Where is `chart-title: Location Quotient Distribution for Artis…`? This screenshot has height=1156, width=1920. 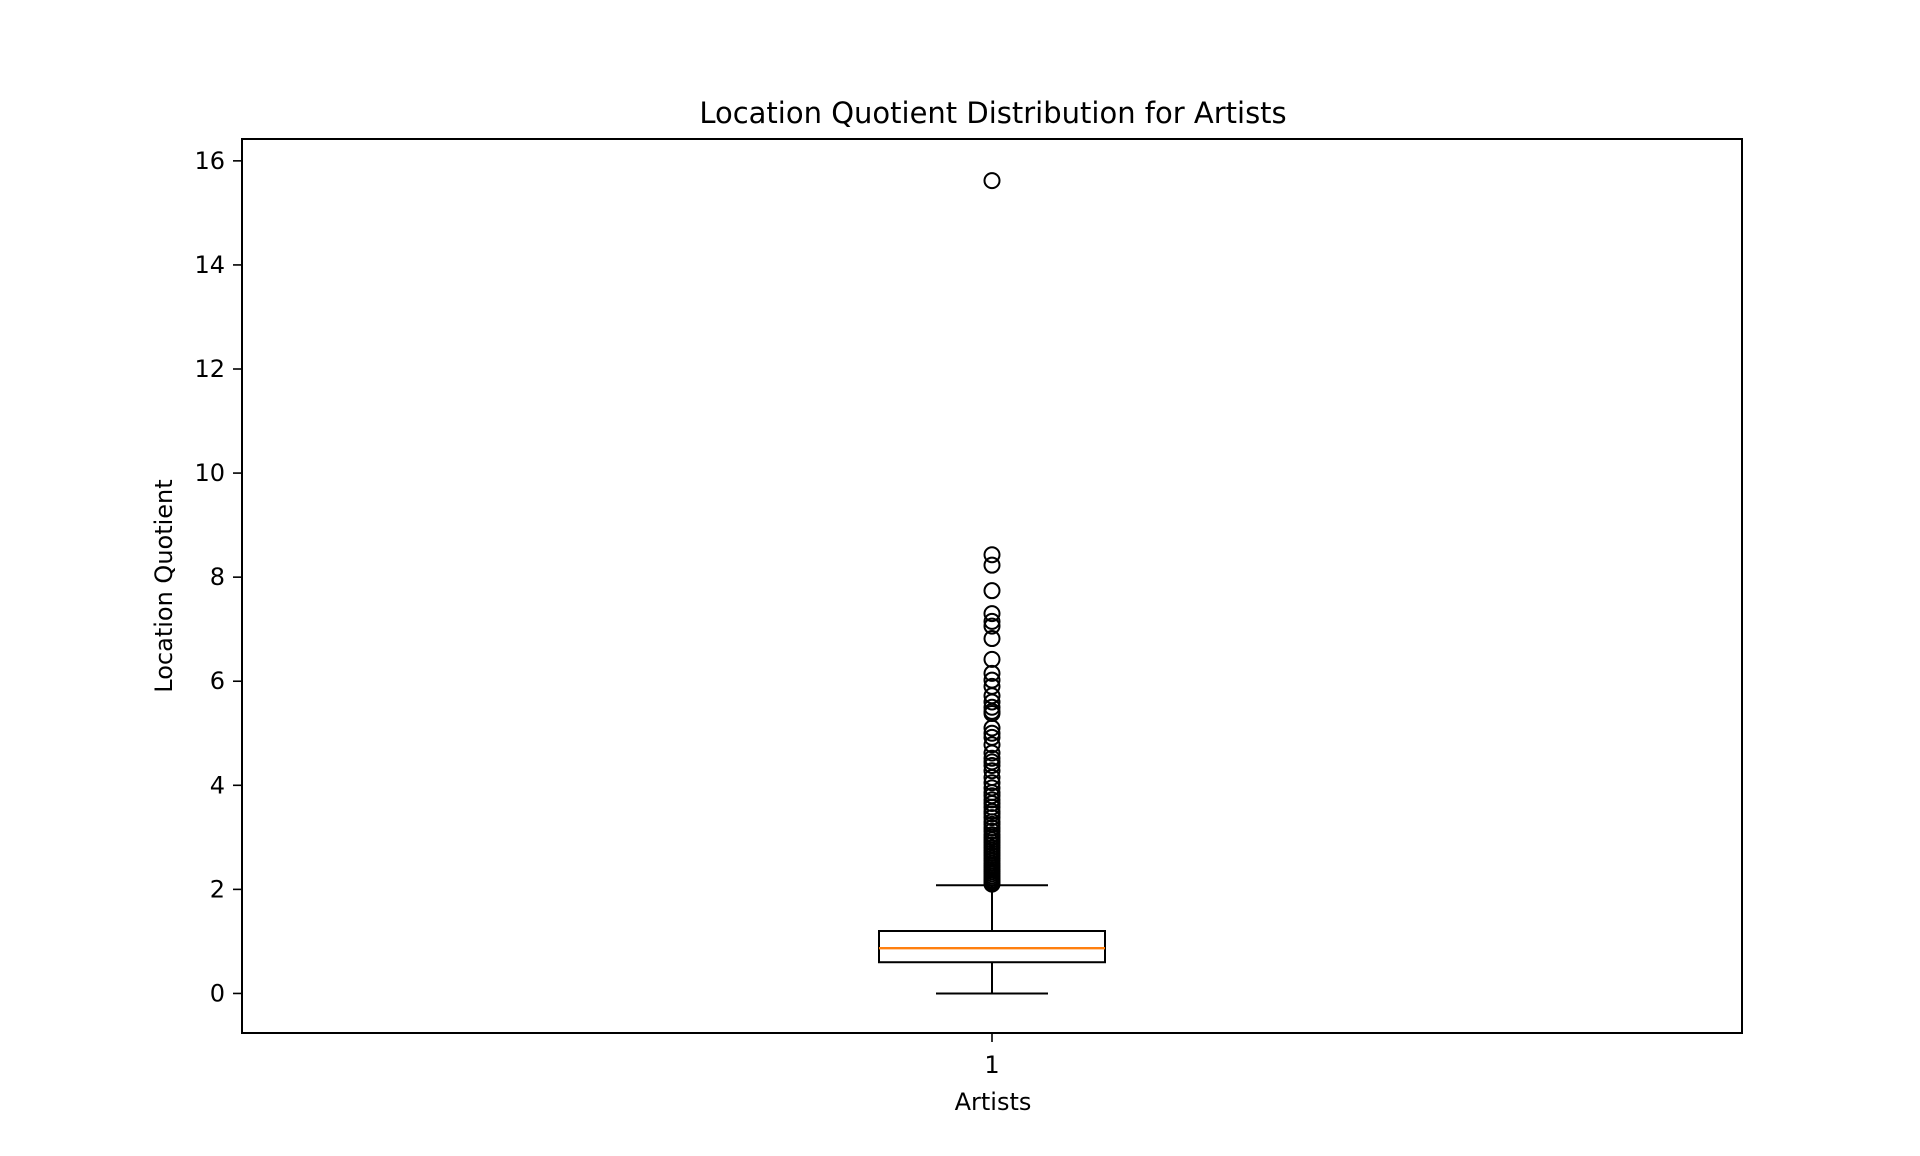 chart-title: Location Quotient Distribution for Artis… is located at coordinates (992, 113).